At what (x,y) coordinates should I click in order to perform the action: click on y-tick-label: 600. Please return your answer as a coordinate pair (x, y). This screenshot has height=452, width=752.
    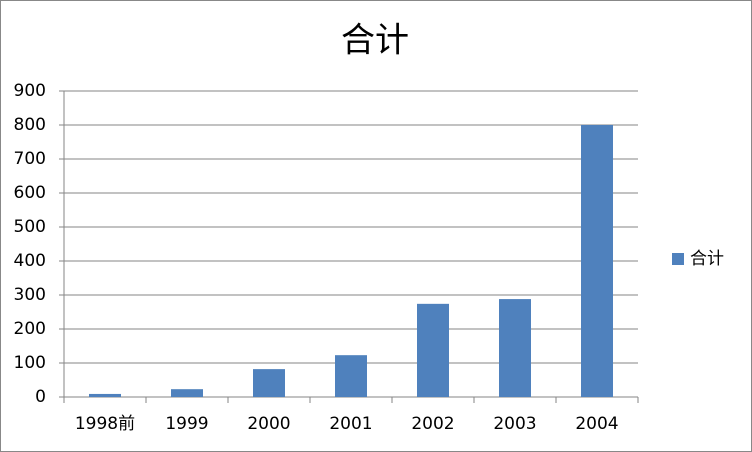
    Looking at the image, I should click on (30, 193).